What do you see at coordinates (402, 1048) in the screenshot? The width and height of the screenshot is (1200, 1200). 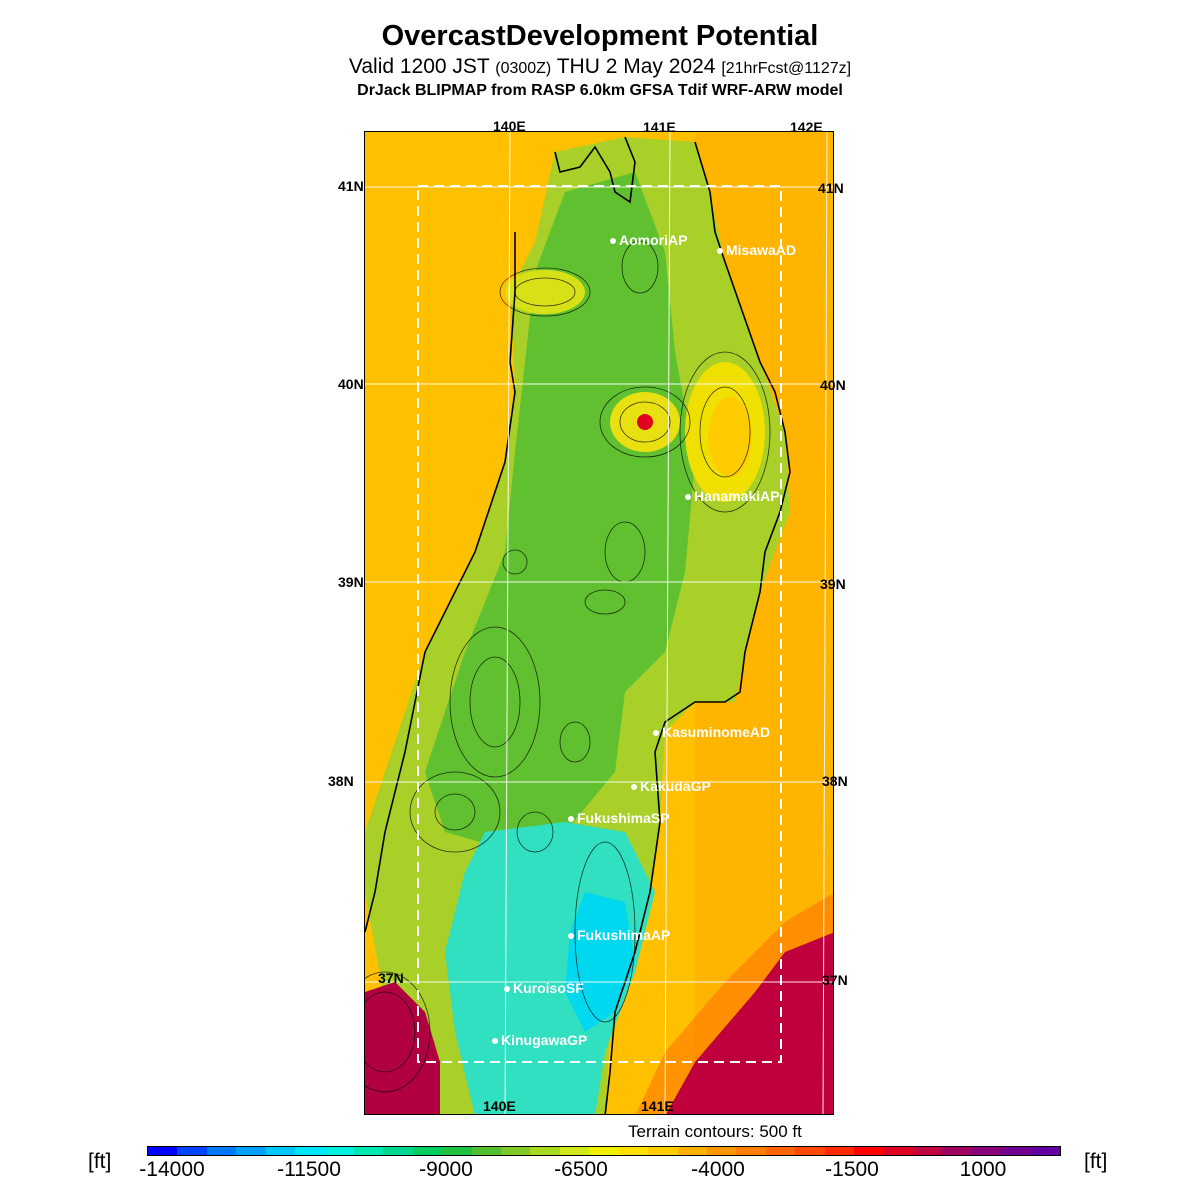 I see `red-area-sw` at bounding box center [402, 1048].